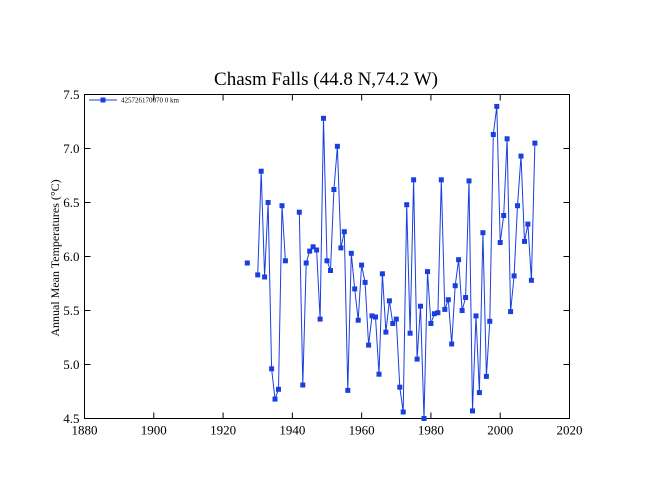 This screenshot has width=650, height=502. What do you see at coordinates (431, 430) in the screenshot?
I see `x-tick-label: 1980` at bounding box center [431, 430].